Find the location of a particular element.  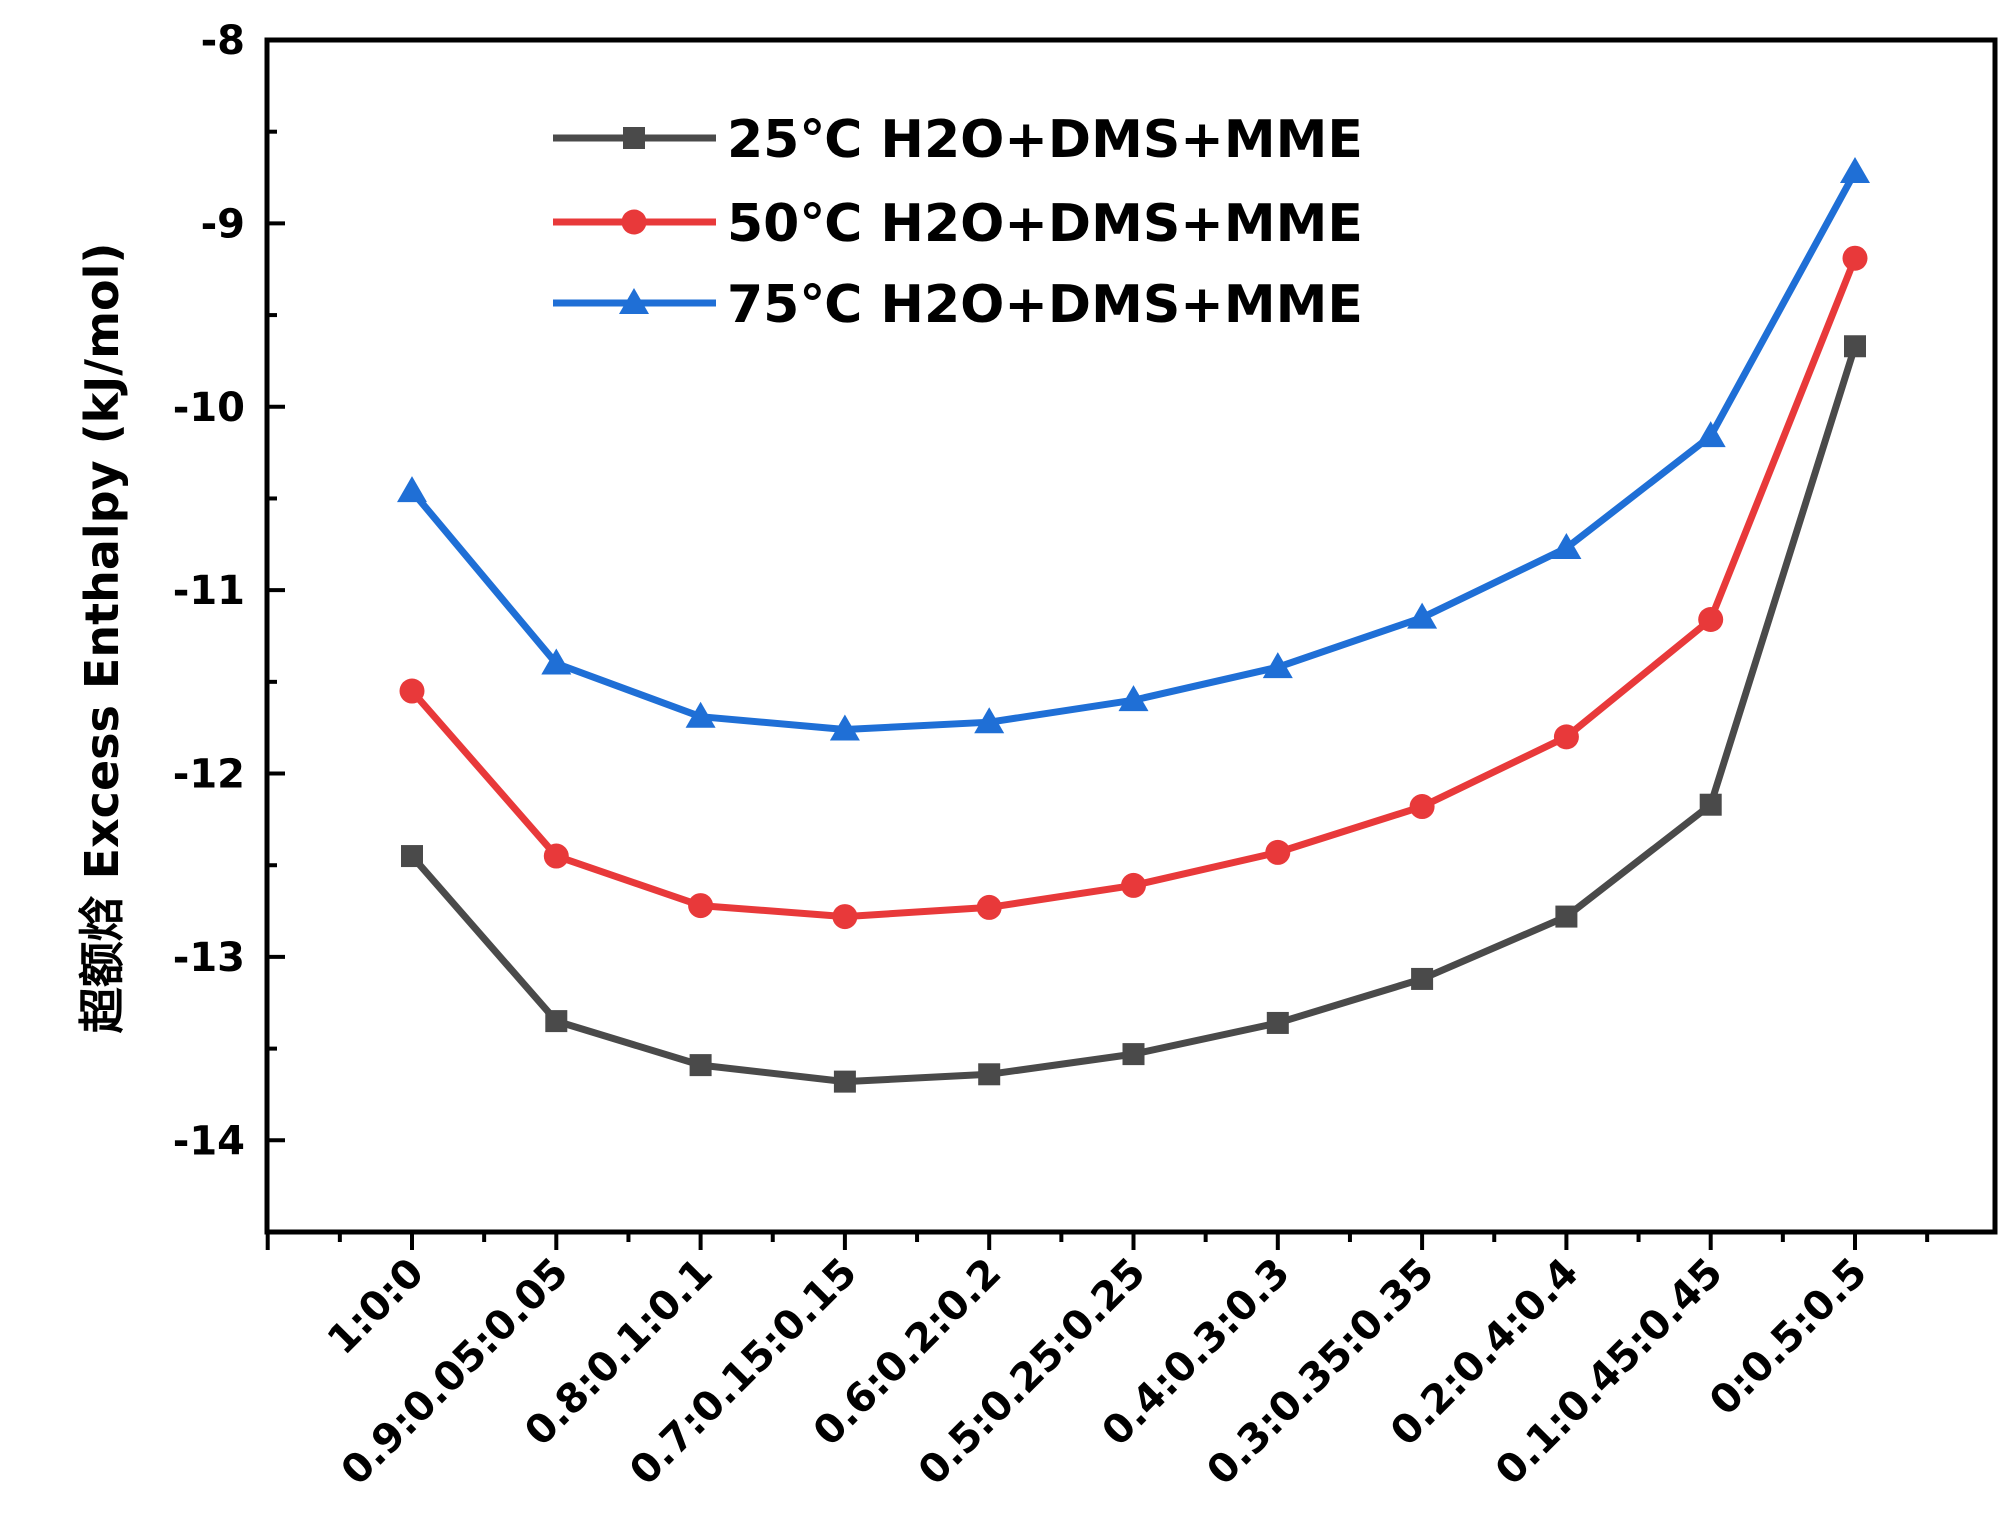

y-tick-label: -8 is located at coordinates (223, 41).